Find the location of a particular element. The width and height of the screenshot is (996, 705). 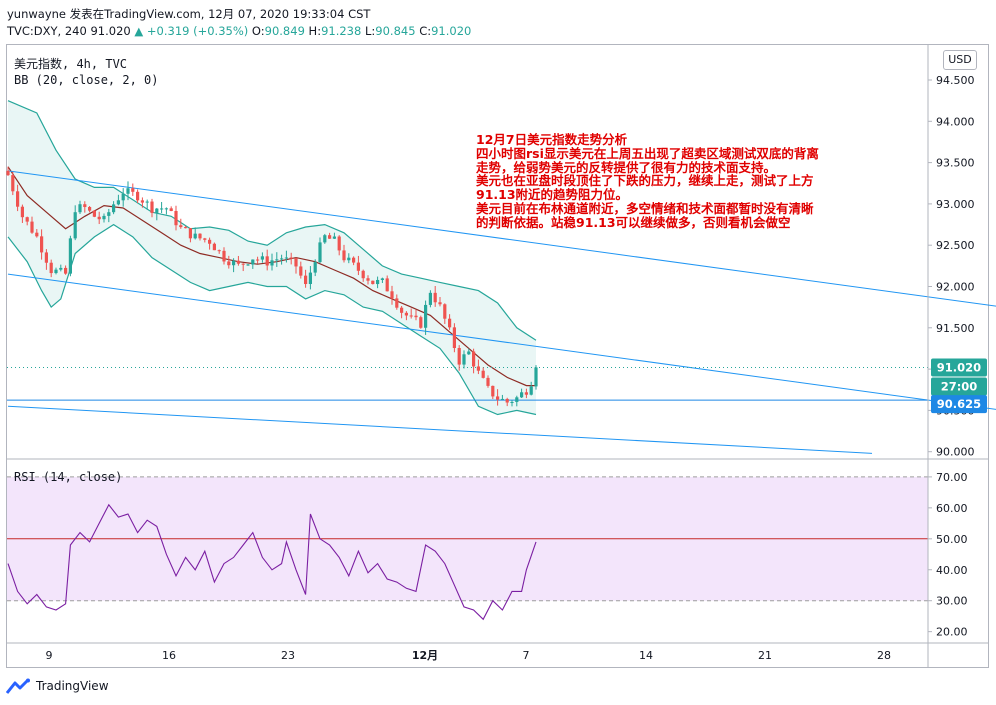

annotation-line: 91.13附近的趋势阻力位。 is located at coordinates (552, 195).